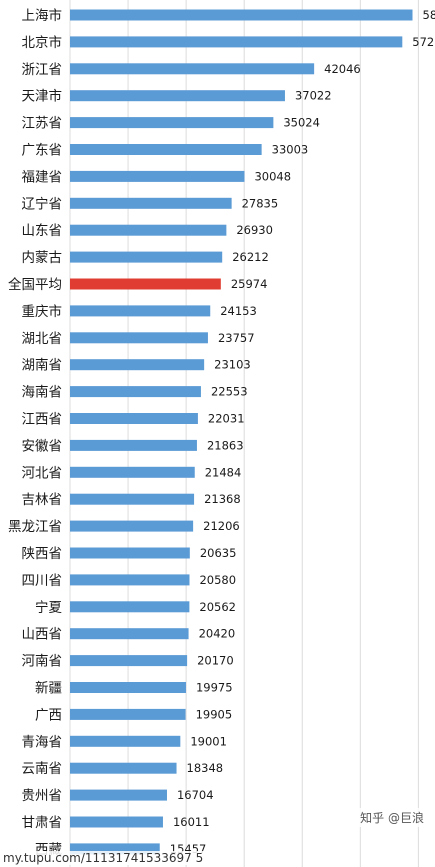 This screenshot has width=435, height=867. What do you see at coordinates (191, 822) in the screenshot?
I see `value-label: 16011` at bounding box center [191, 822].